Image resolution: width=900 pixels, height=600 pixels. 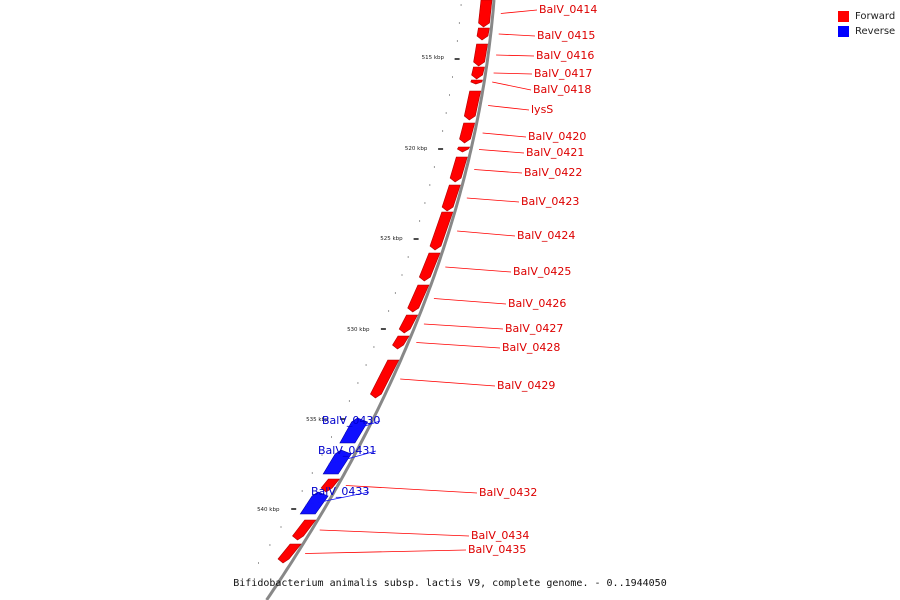 What do you see at coordinates (500, 535) in the screenshot?
I see `gene-label-BalV_0434: BalV_0434` at bounding box center [500, 535].